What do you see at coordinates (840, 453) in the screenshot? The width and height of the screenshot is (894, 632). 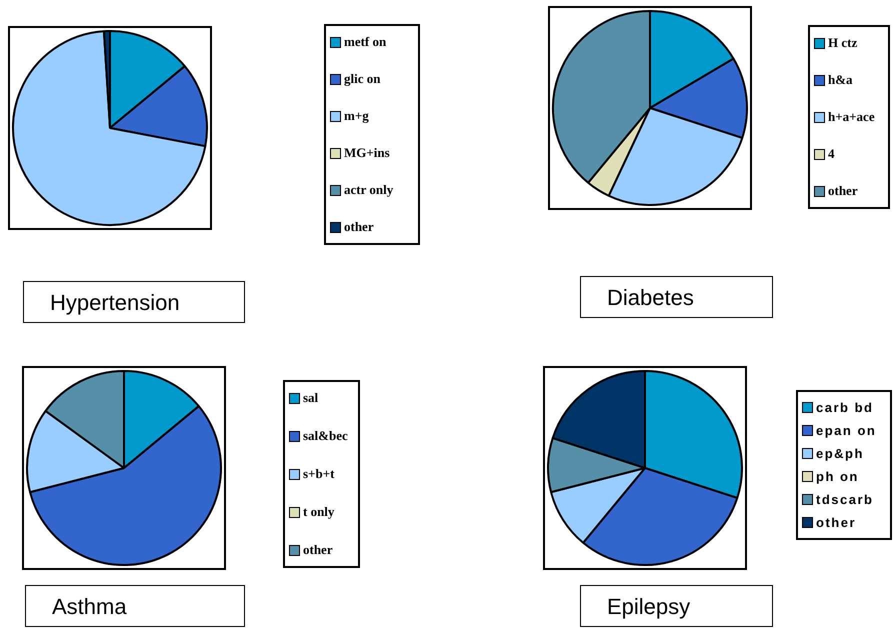 I see `legend-label: ep&ph` at bounding box center [840, 453].